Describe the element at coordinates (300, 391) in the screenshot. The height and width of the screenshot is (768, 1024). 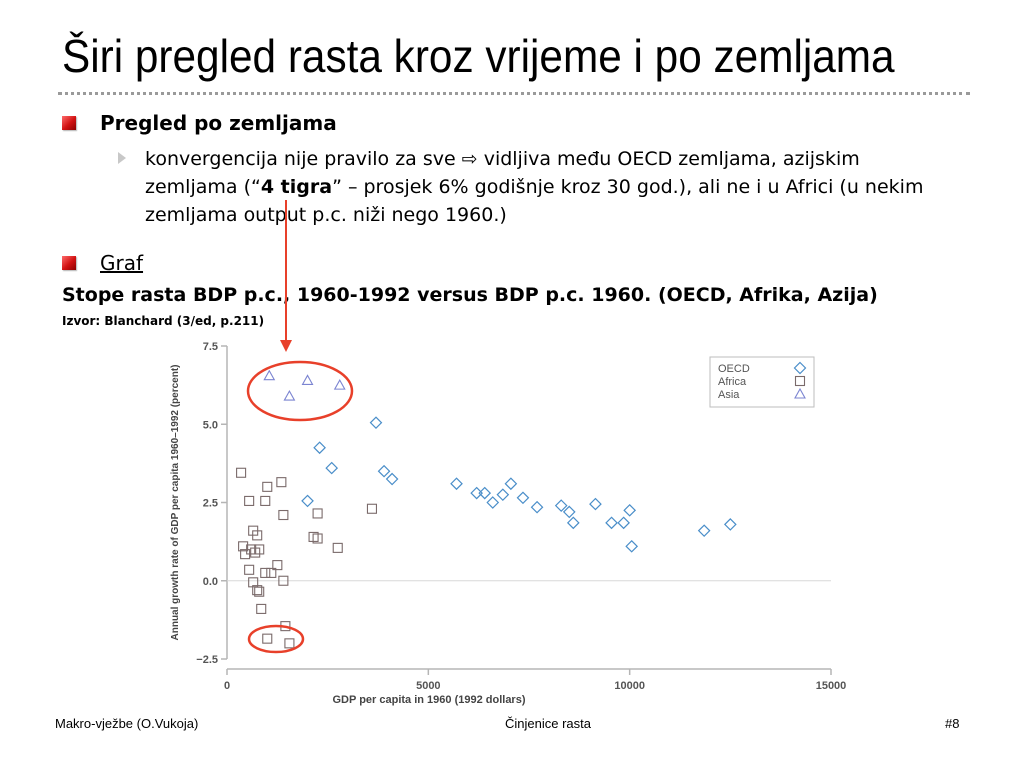
I see `asia-highlight-circle` at that location.